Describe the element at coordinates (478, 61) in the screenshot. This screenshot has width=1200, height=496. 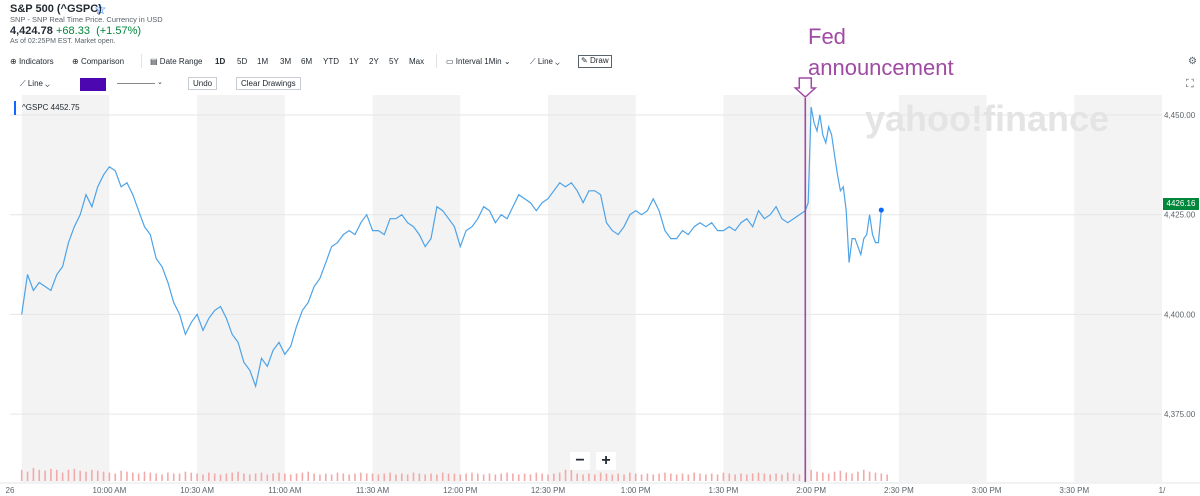
I see `interval-button: ▭ Interval 1Min ⌄` at that location.